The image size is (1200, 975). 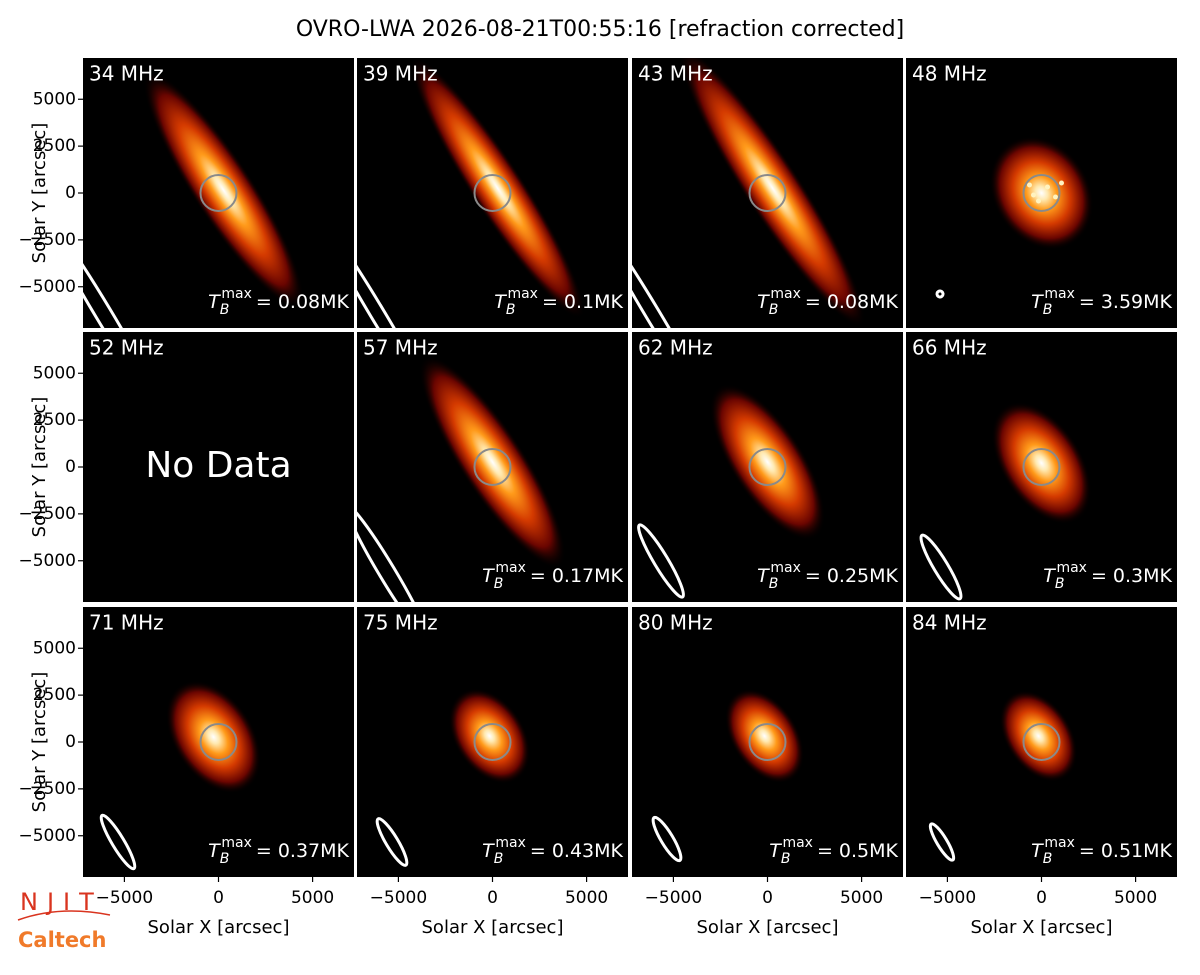 I want to click on tb-max-annotation: TBmax = 0.17MK, so click(x=552, y=576).